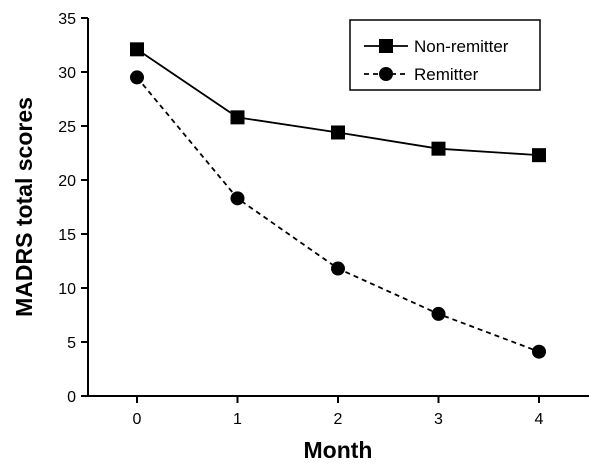 The height and width of the screenshot is (464, 589). What do you see at coordinates (386, 74) in the screenshot?
I see `legend-marker-circle` at bounding box center [386, 74].